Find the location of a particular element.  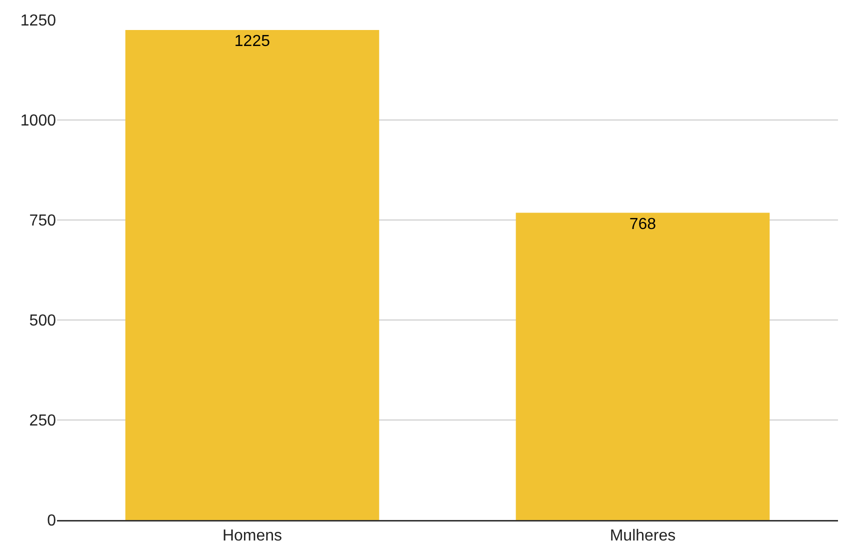

y-tick-label: 500 is located at coordinates (42, 321).